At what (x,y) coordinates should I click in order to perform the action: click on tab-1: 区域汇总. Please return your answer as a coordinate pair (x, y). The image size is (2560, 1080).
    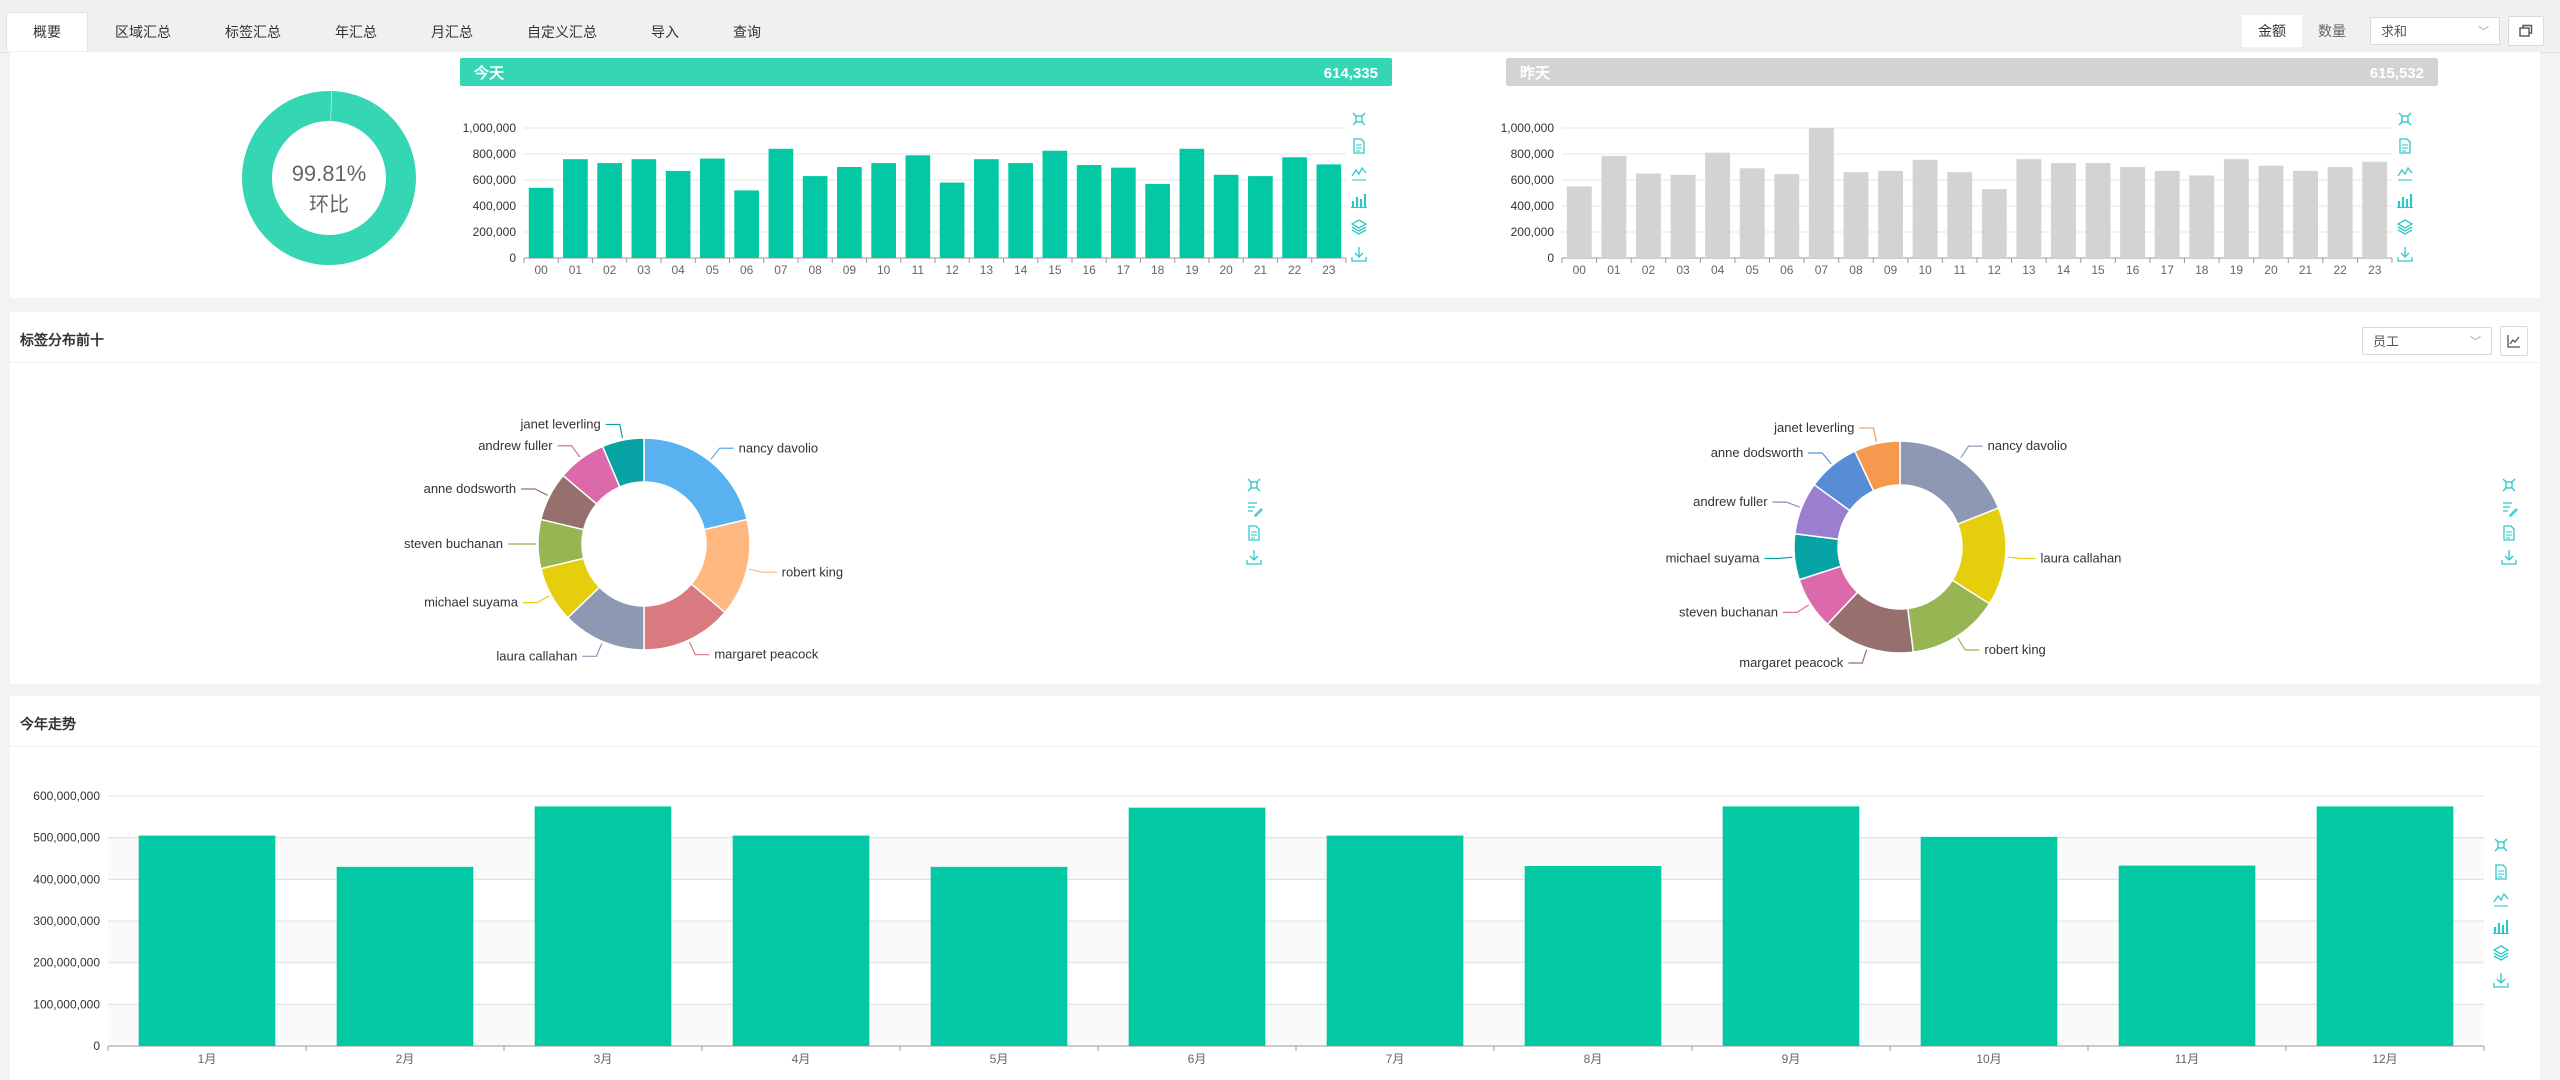
    Looking at the image, I should click on (143, 32).